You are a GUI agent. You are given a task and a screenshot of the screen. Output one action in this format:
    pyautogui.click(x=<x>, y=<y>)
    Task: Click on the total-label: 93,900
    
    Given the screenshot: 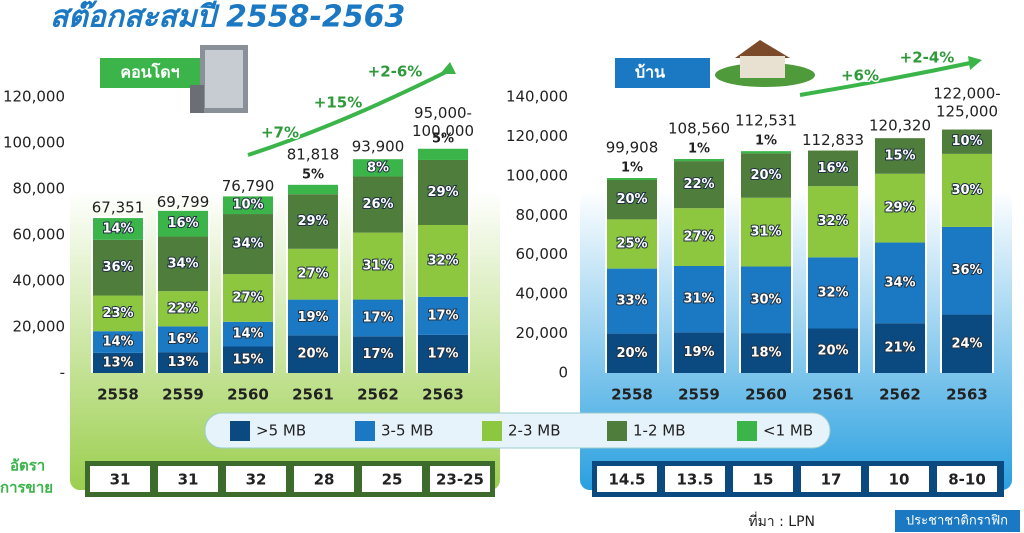 What is the action you would take?
    pyautogui.click(x=378, y=147)
    